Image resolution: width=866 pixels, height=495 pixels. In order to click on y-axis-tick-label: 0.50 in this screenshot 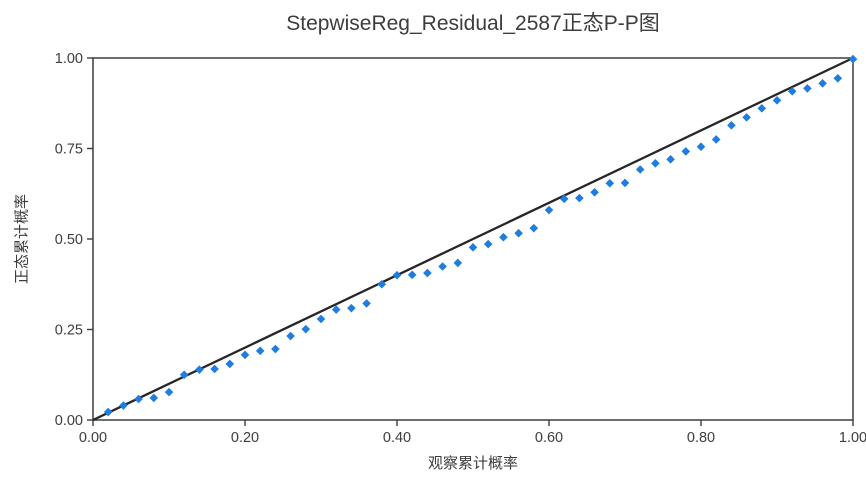, I will do `click(69, 240)`.